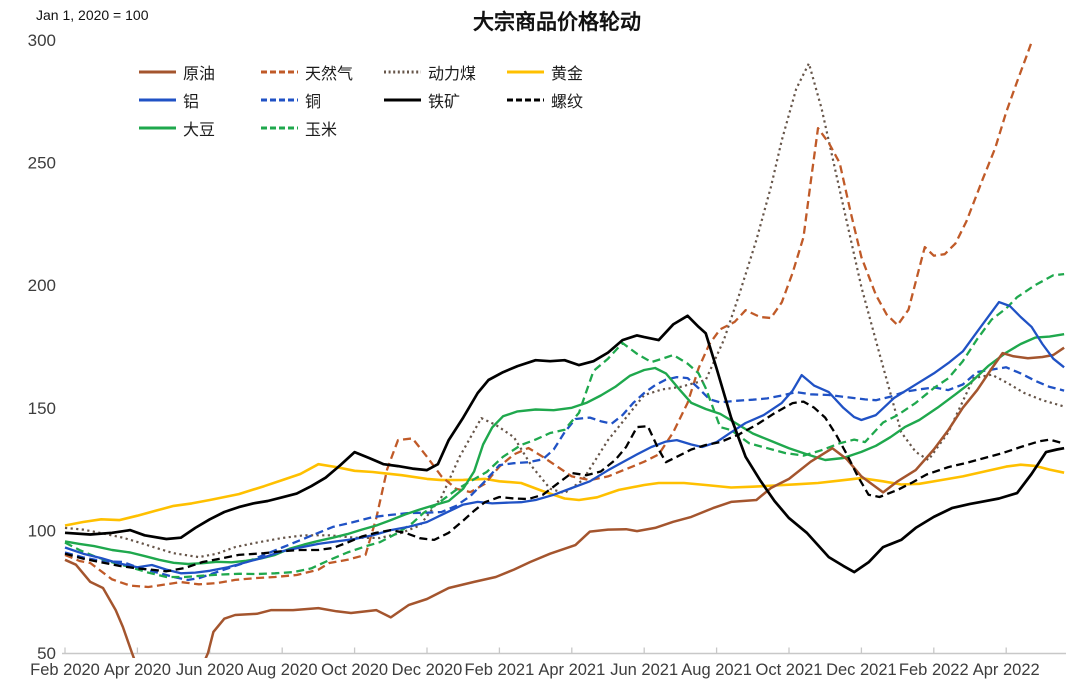 This screenshot has height=700, width=1080. I want to click on chart-legend: 原油 天然气 动力煤 黄金铝 铜 铁矿 螺纹大豆 玉米, so click(384, 100).